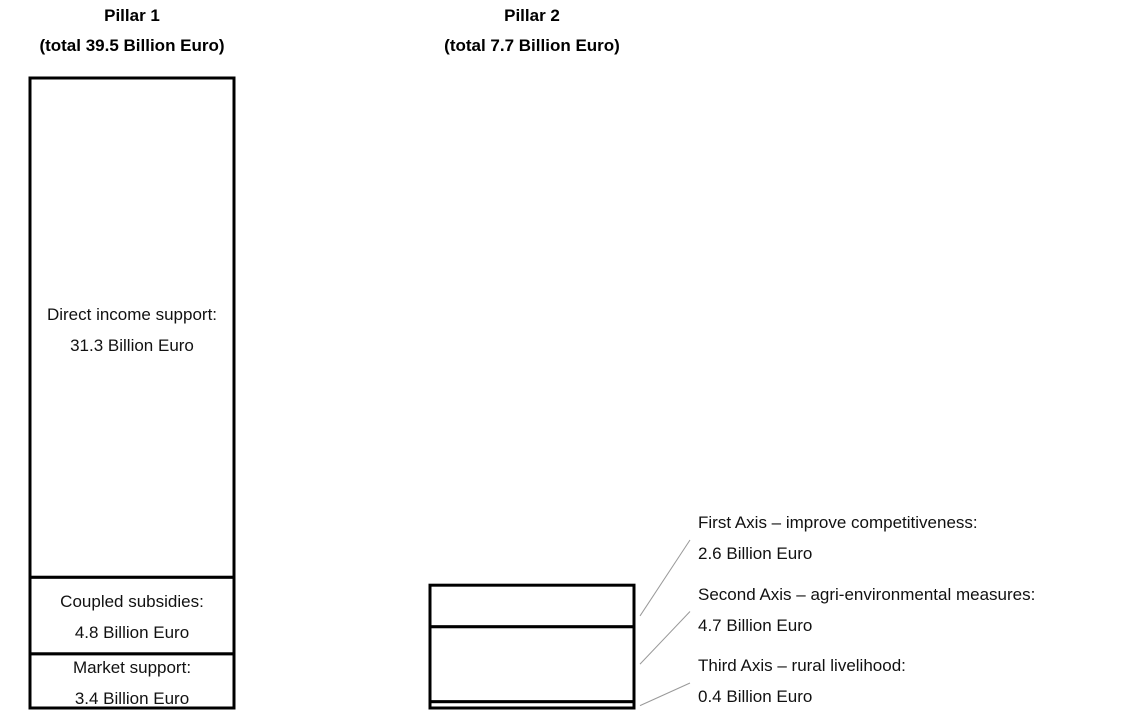  I want to click on value-label: 3.4 Billion Euro, so click(132, 698).